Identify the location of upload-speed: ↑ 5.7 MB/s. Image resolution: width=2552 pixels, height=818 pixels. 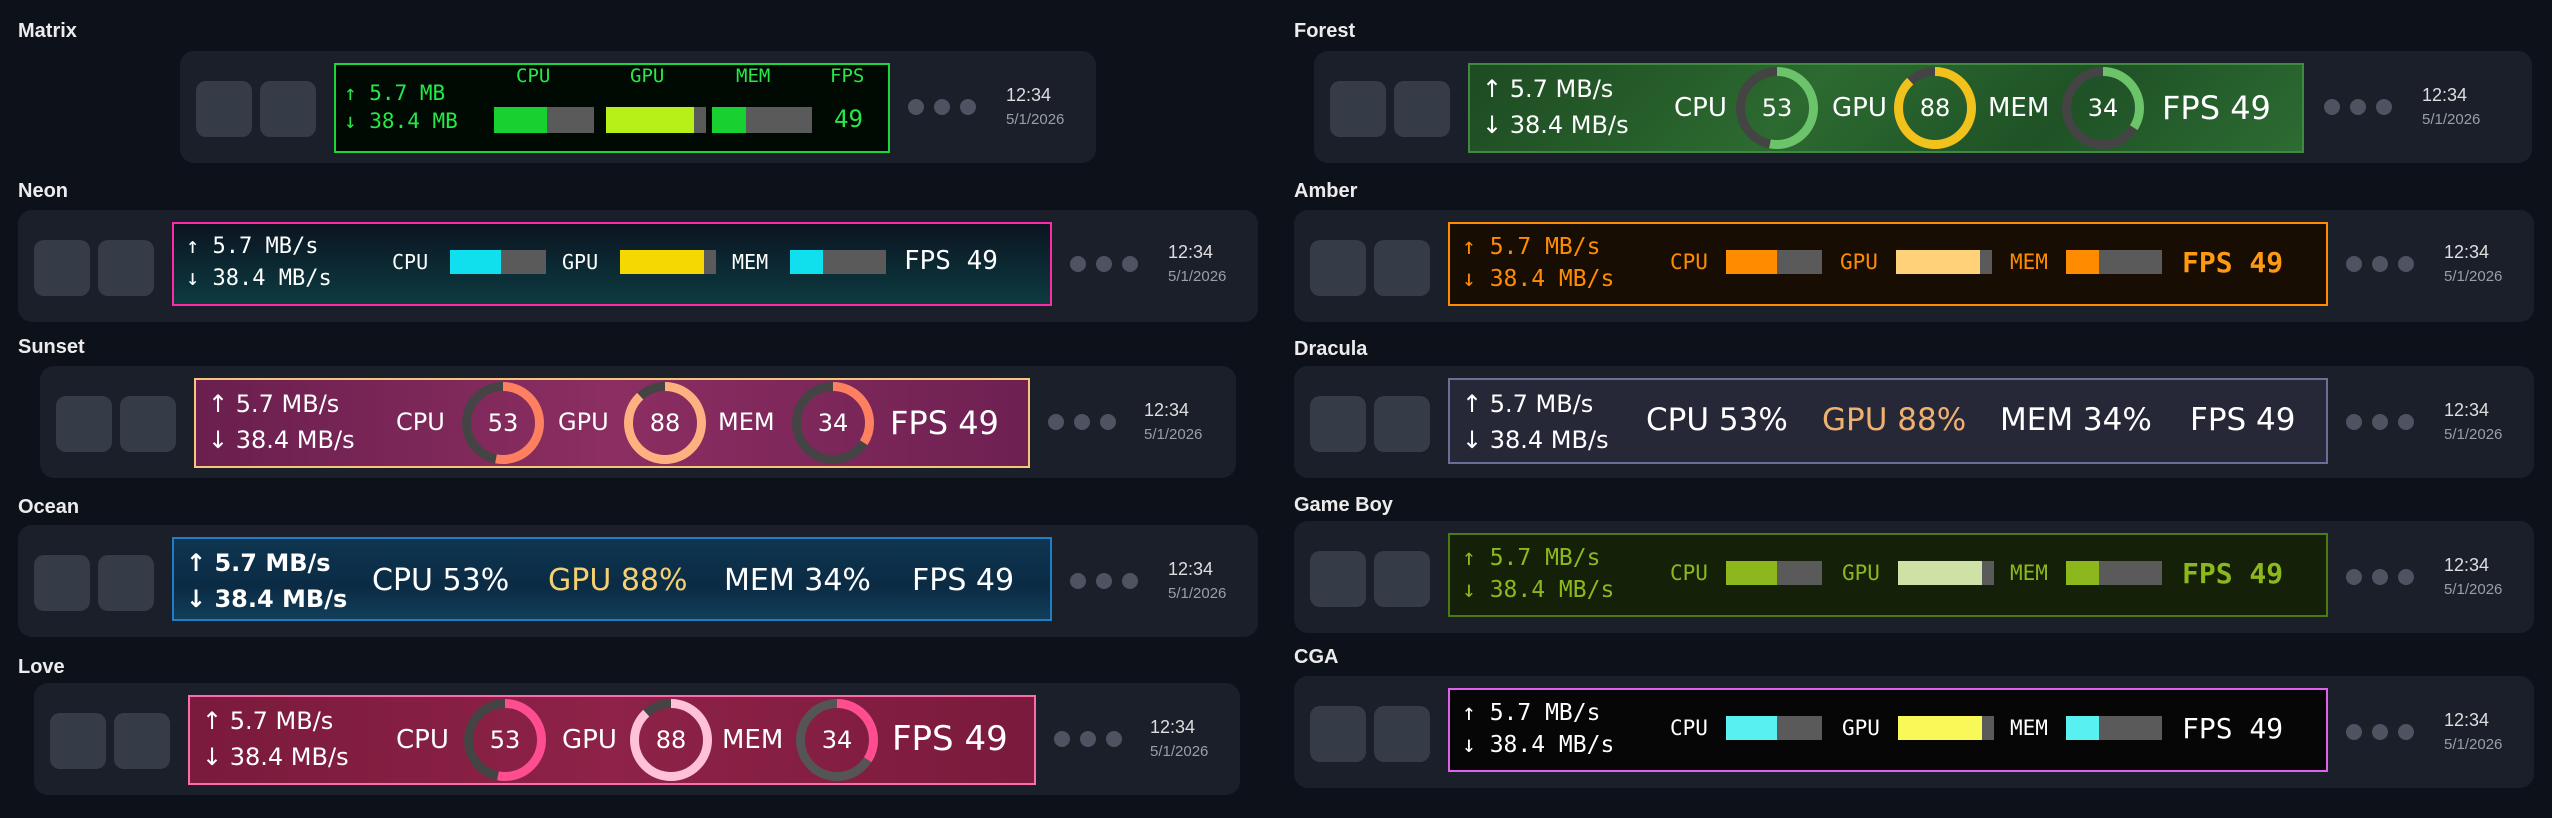
(268, 721).